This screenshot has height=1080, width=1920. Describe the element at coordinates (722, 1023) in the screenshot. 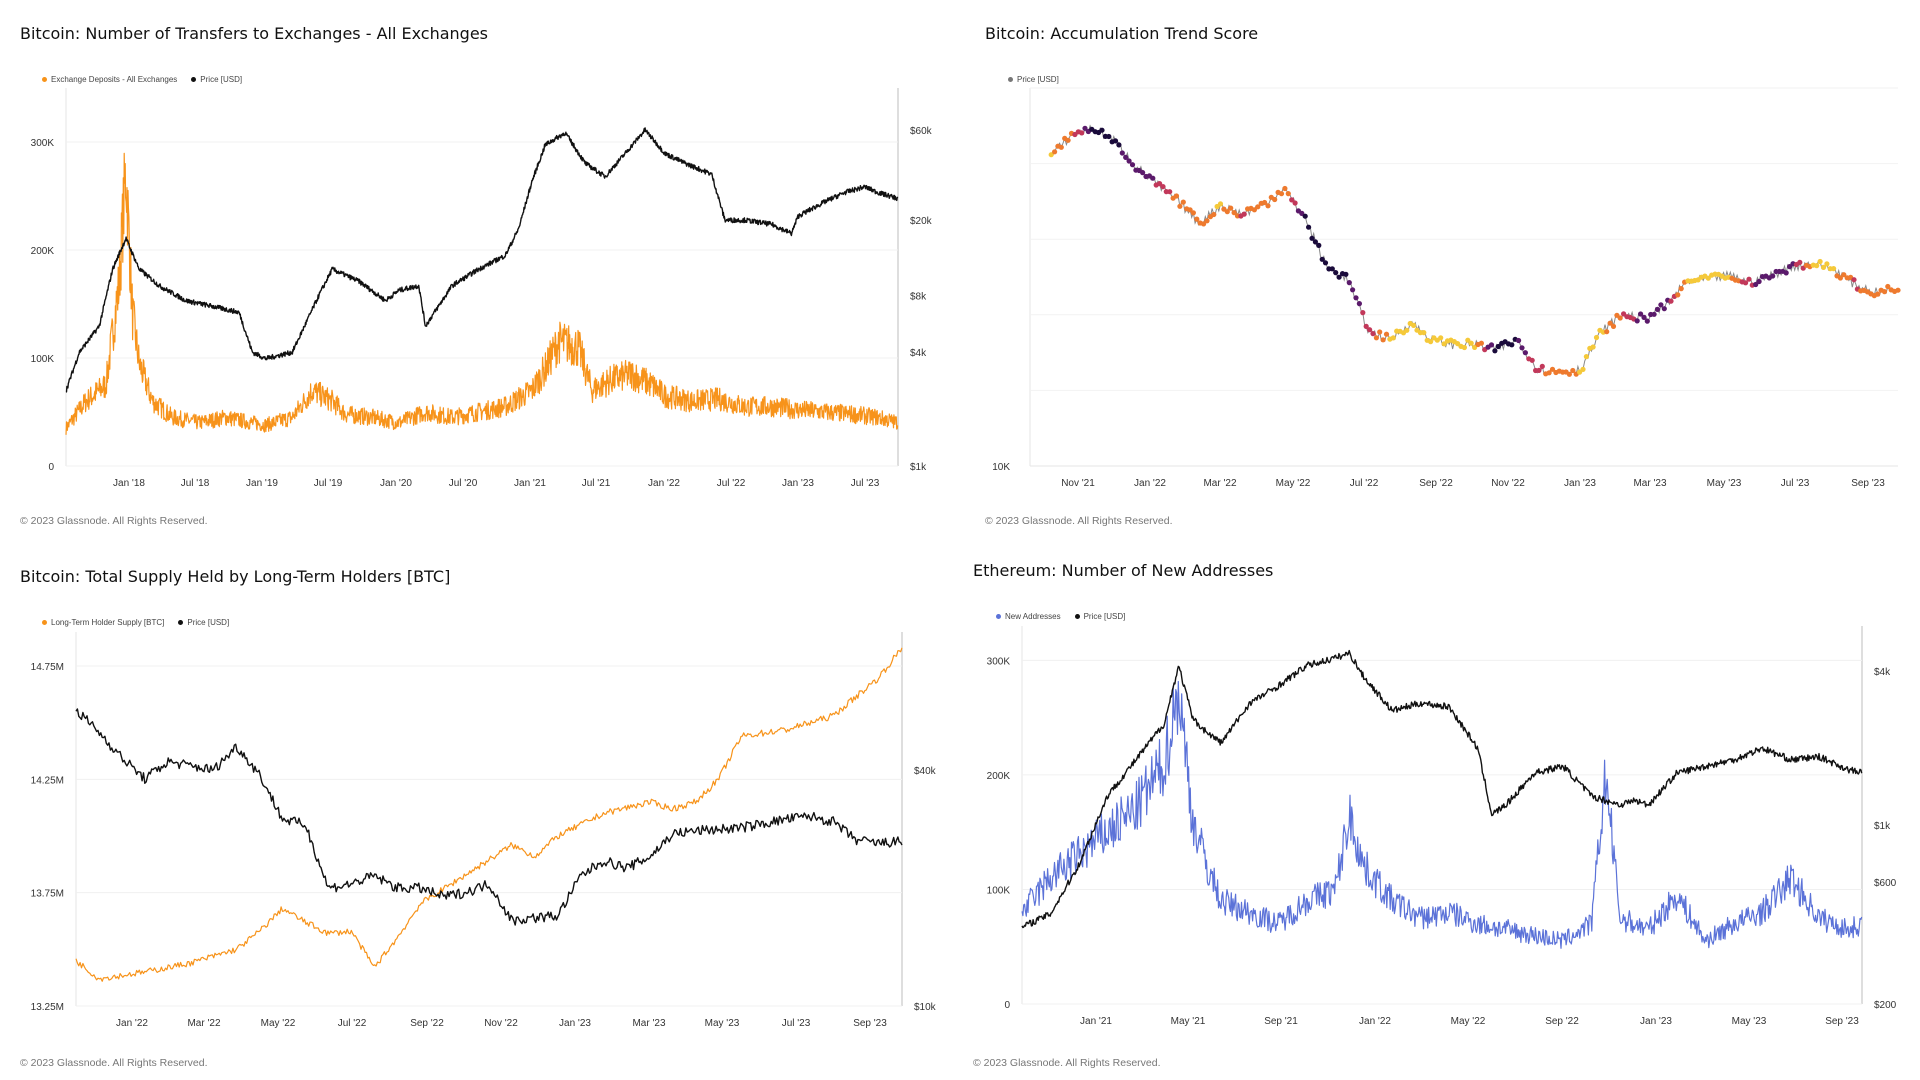

I see `chart3-x-tick: May '23` at that location.